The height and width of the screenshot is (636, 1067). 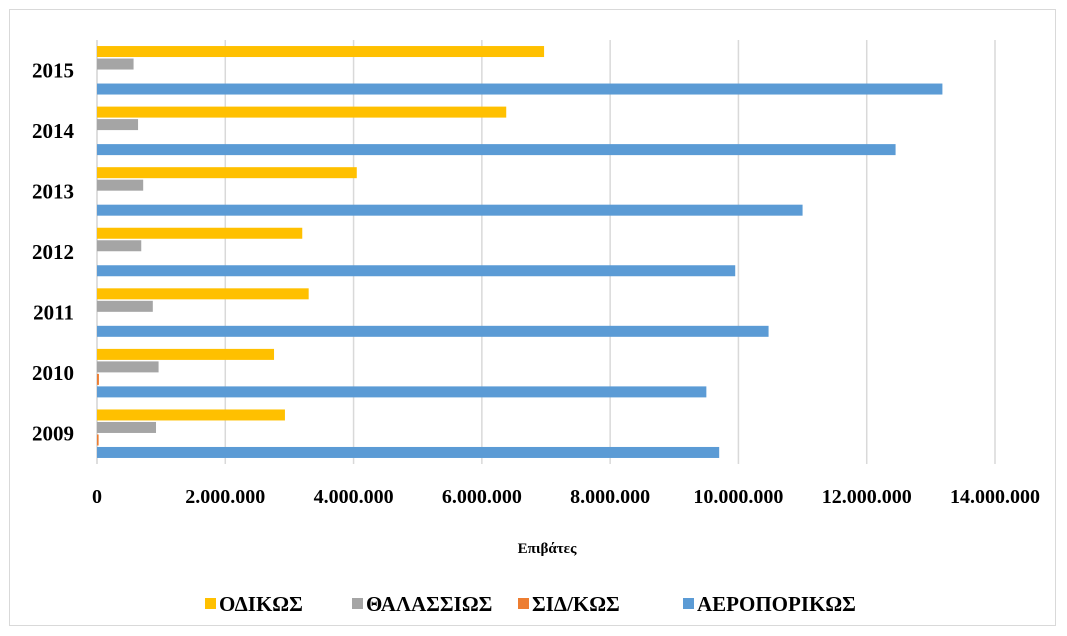 What do you see at coordinates (610, 497) in the screenshot?
I see `x-tick-label: 8.000.000` at bounding box center [610, 497].